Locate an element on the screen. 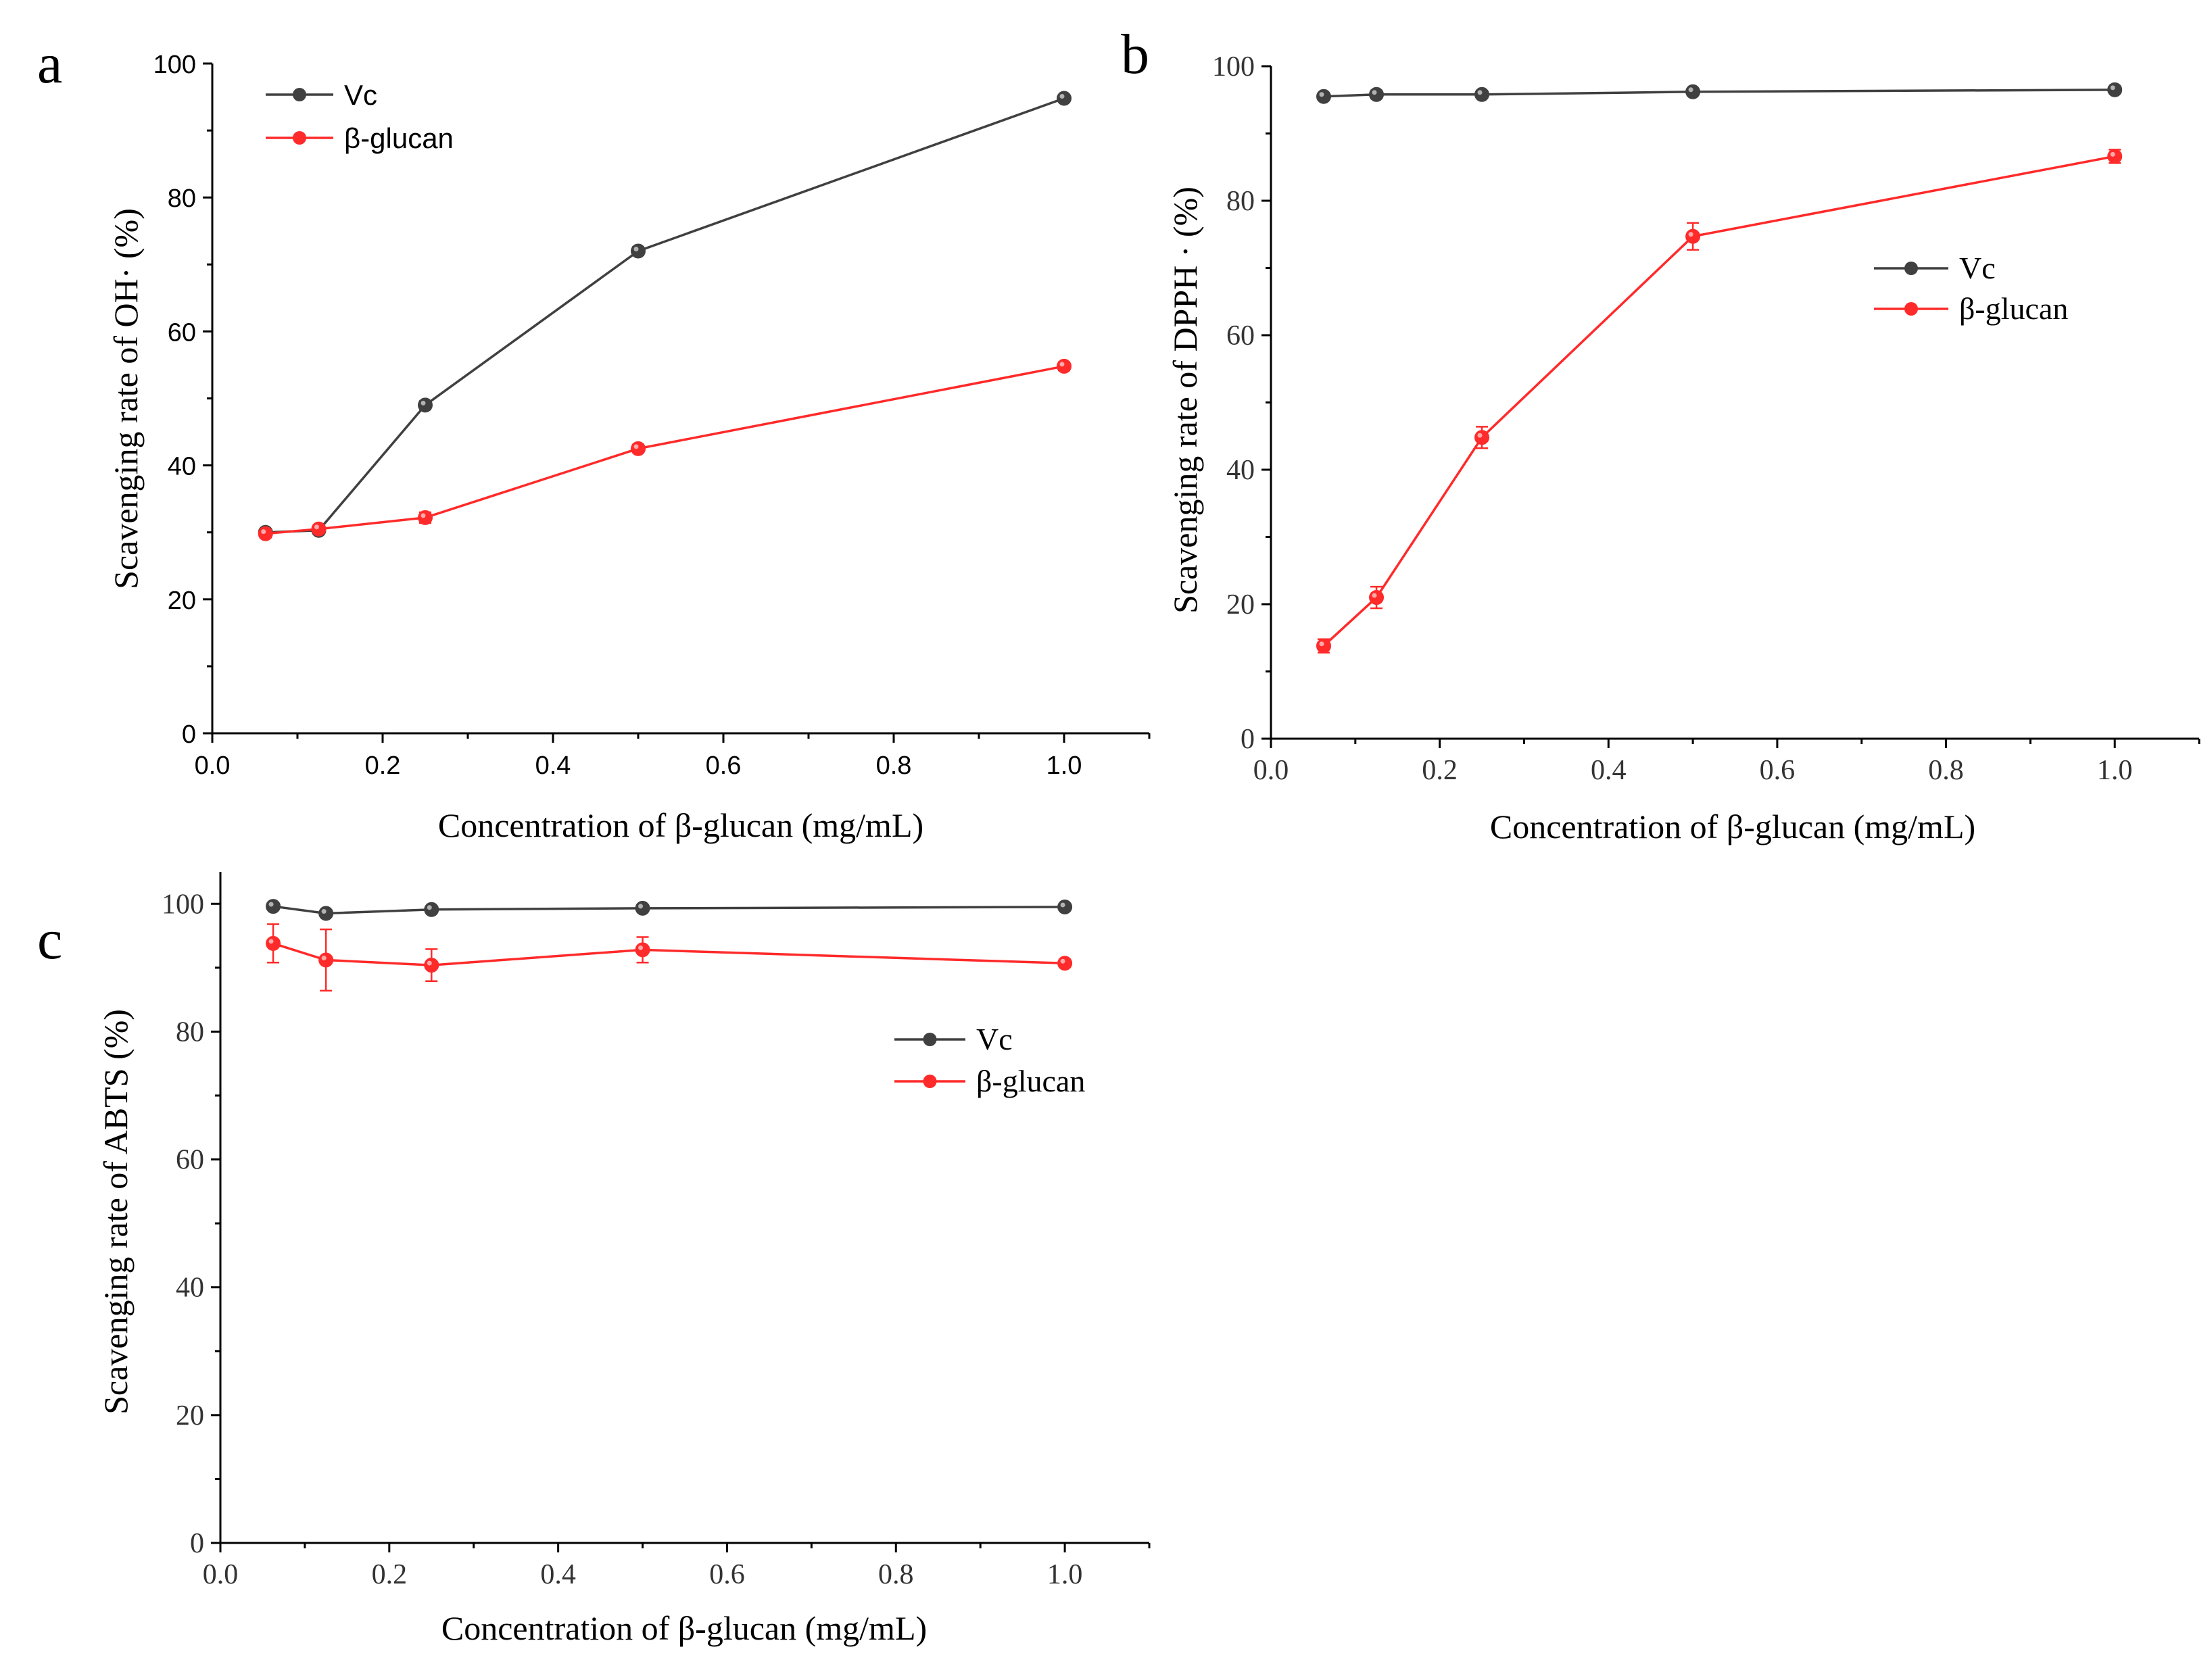 The width and height of the screenshot is (2212, 1670). panel-letter: a is located at coordinates (50, 63).